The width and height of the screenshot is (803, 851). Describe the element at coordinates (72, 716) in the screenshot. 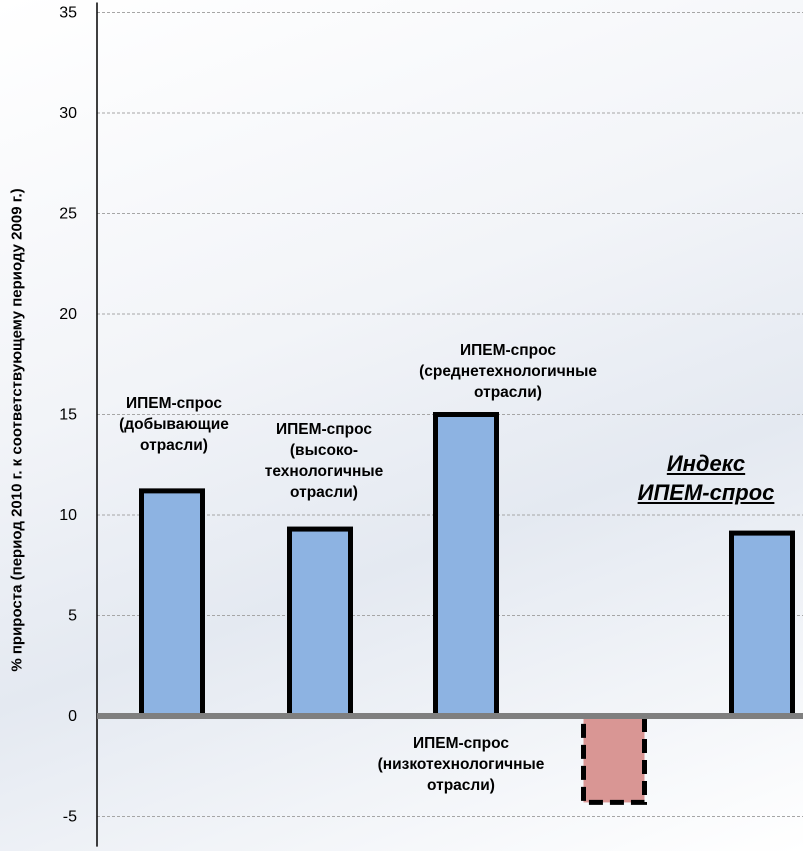

I see `y-tick-label: 0` at that location.